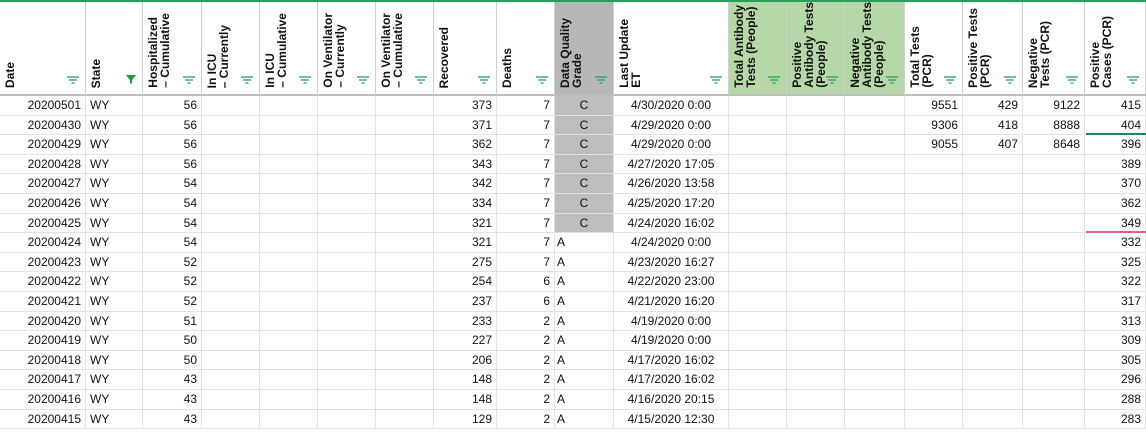  I want to click on cell: 342, so click(465, 184).